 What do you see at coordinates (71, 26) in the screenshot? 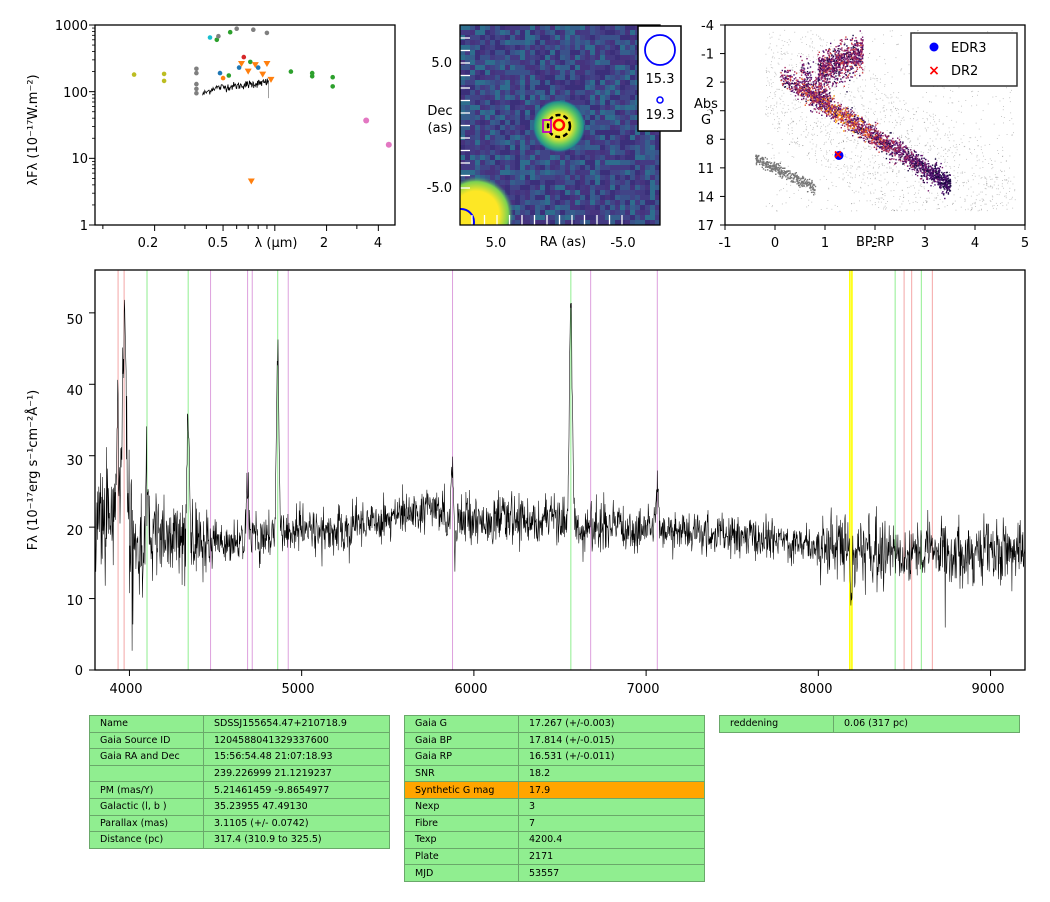
I see `sed-ytick-1000: 1000` at bounding box center [71, 26].